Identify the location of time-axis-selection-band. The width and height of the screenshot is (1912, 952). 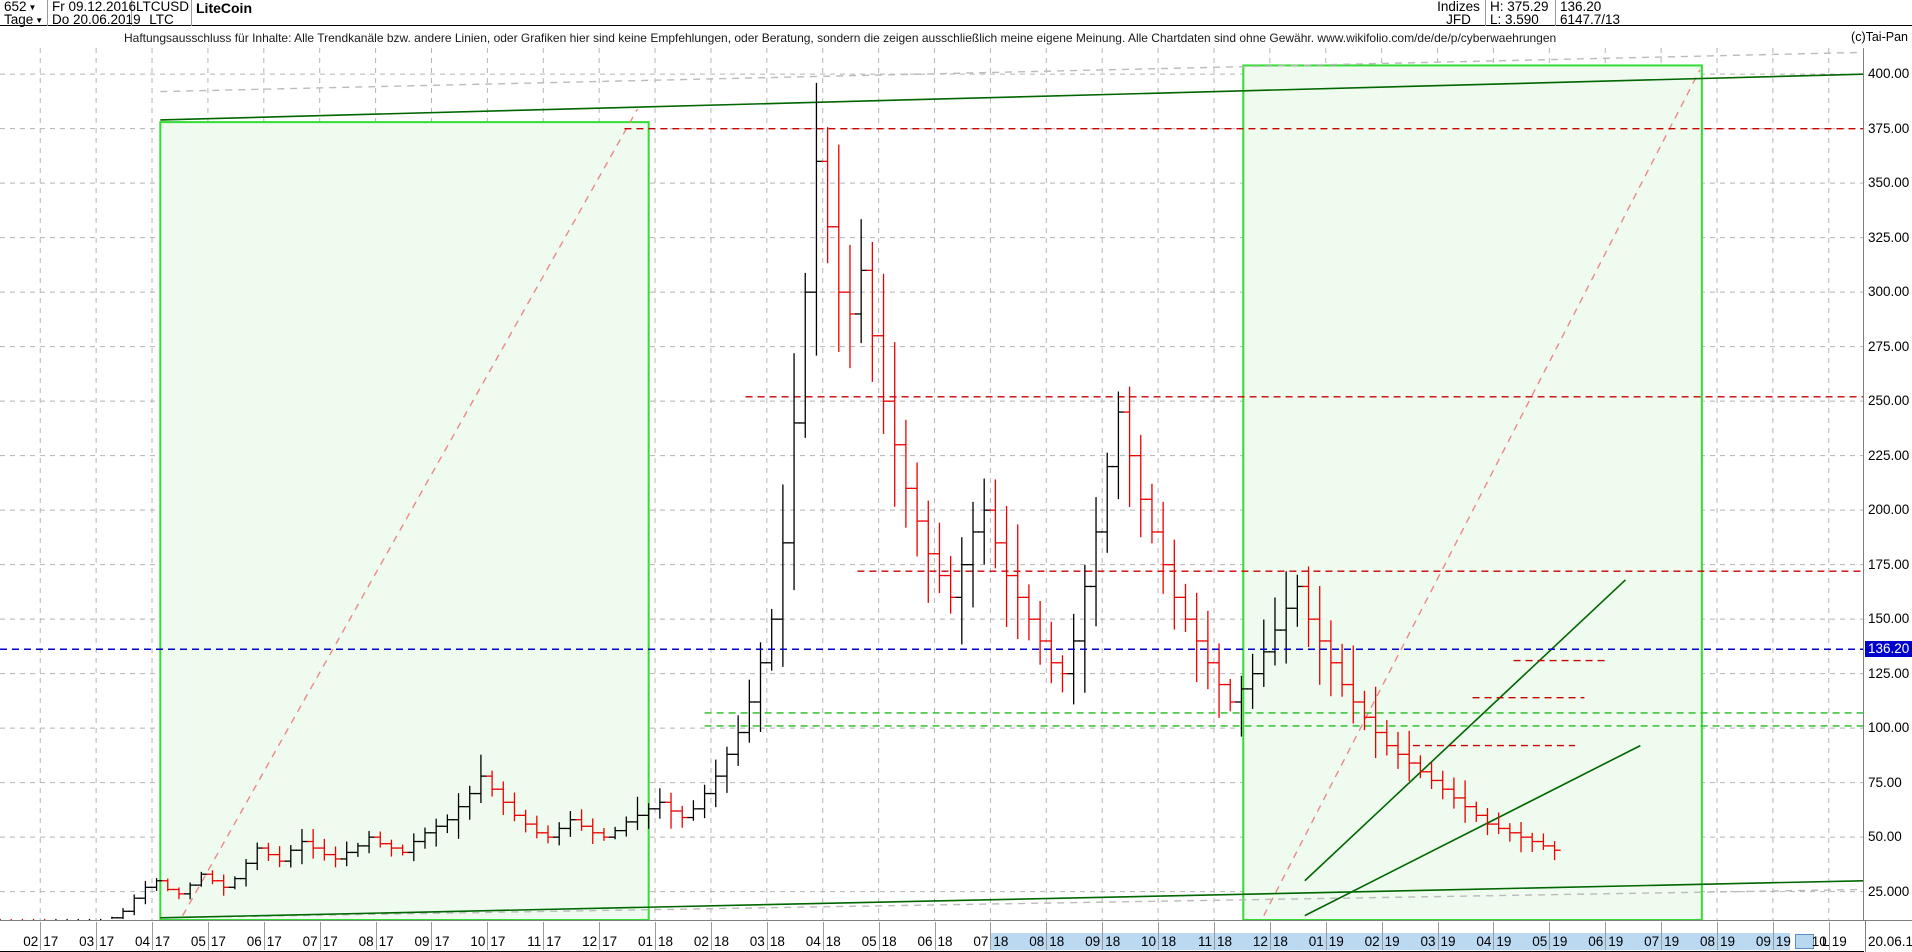
(1390, 941).